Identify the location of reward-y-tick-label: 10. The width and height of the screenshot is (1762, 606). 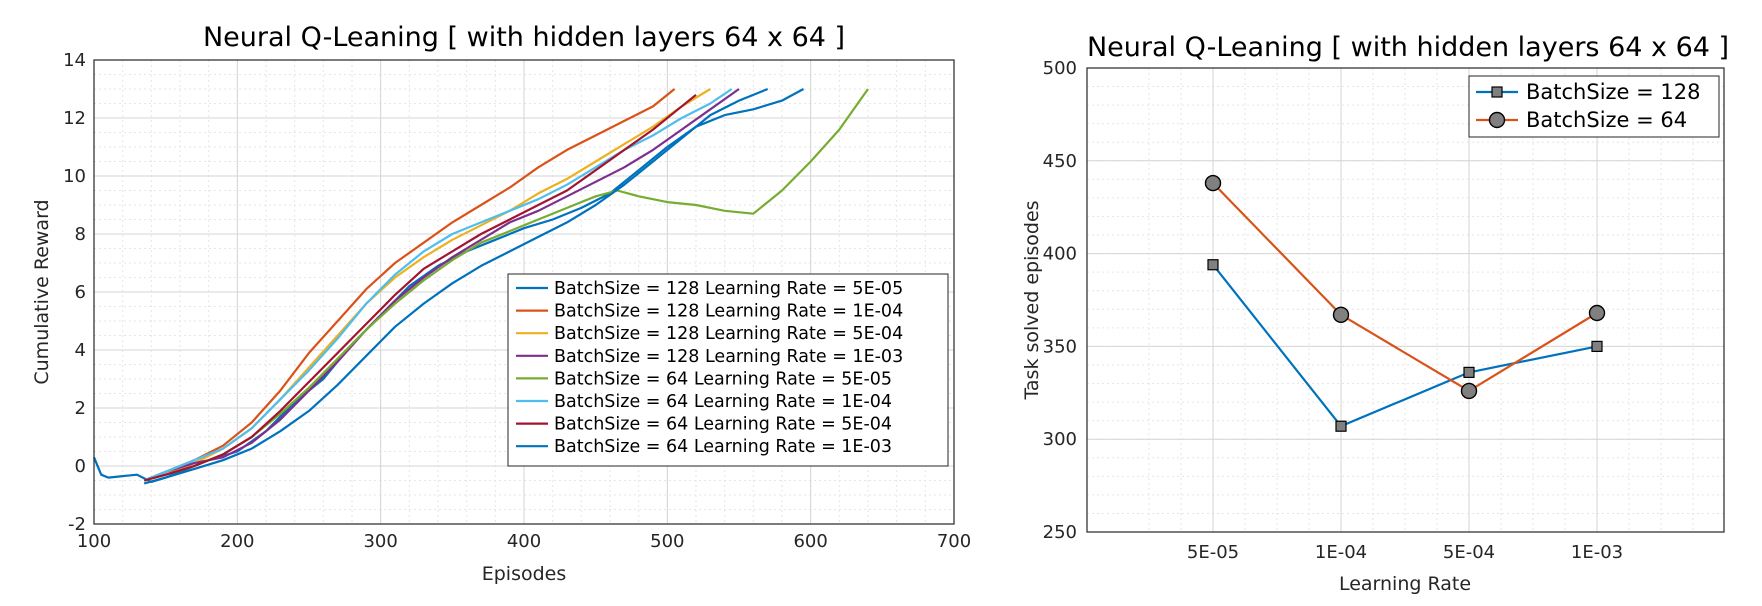
(74, 176).